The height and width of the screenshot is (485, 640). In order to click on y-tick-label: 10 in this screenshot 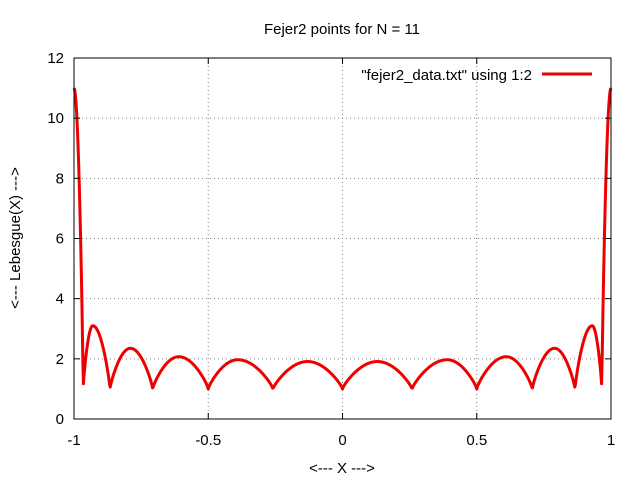, I will do `click(55, 118)`.